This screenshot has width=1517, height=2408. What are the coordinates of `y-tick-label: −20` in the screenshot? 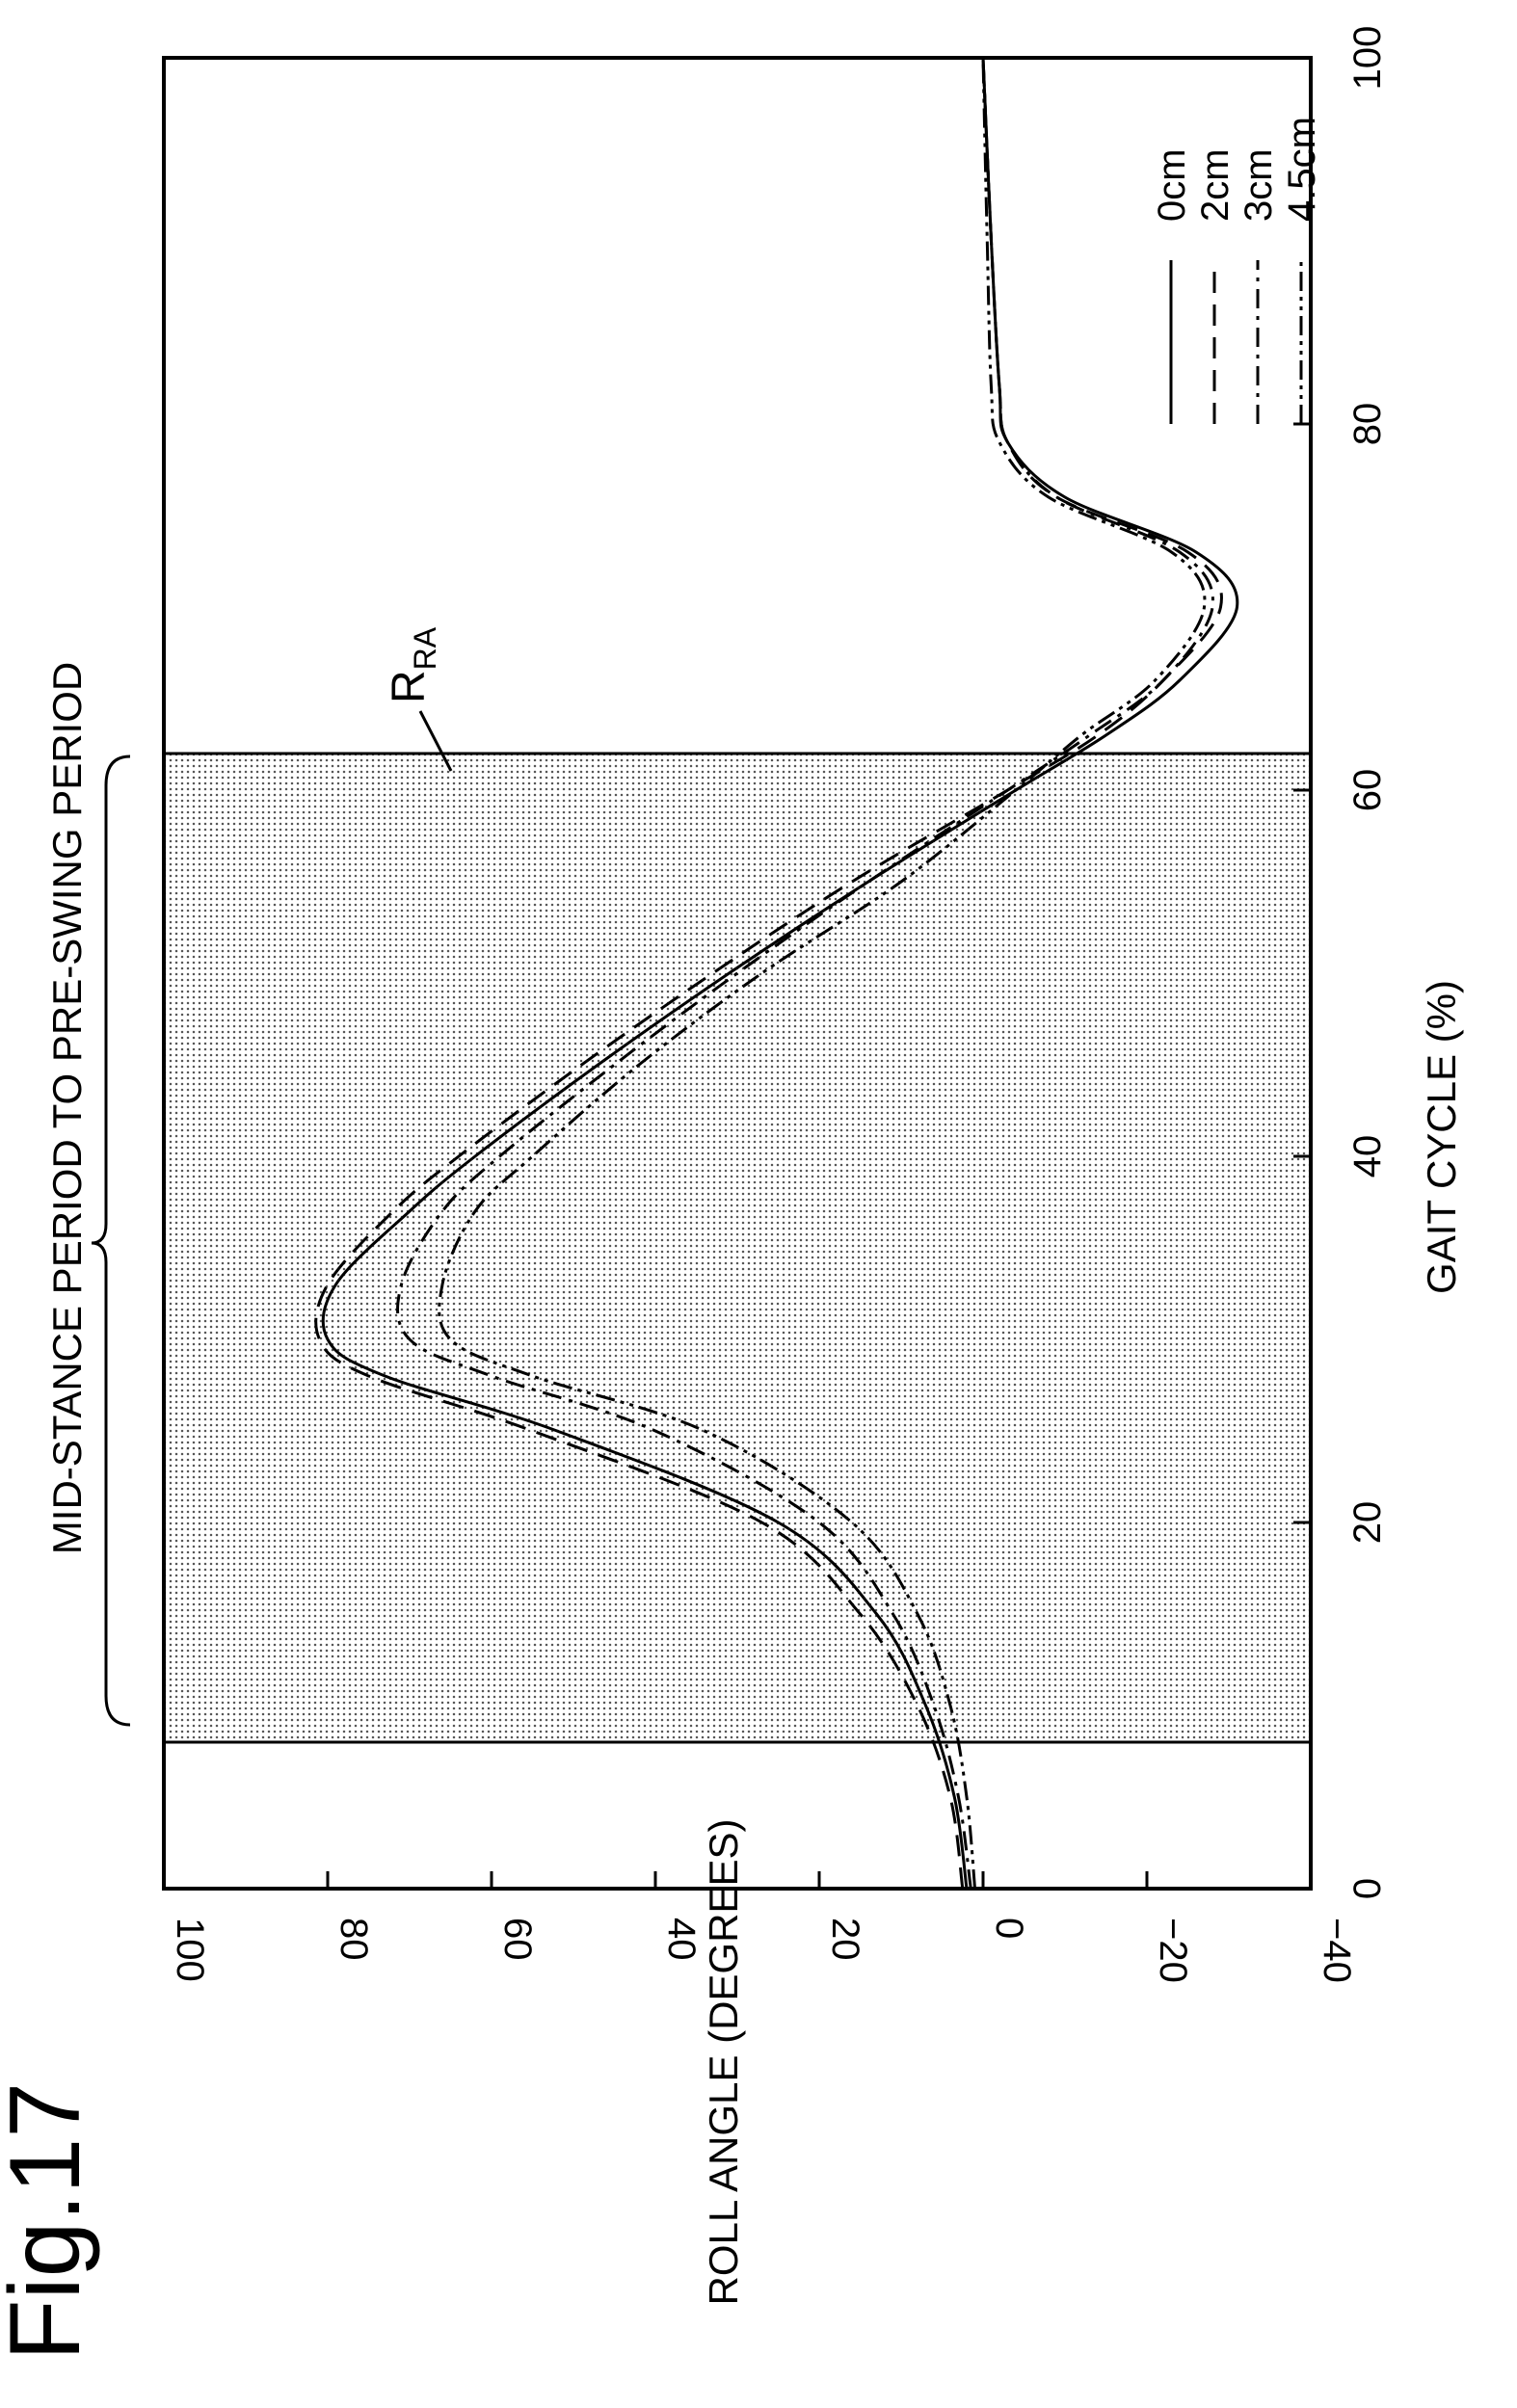 It's located at (1173, 1951).